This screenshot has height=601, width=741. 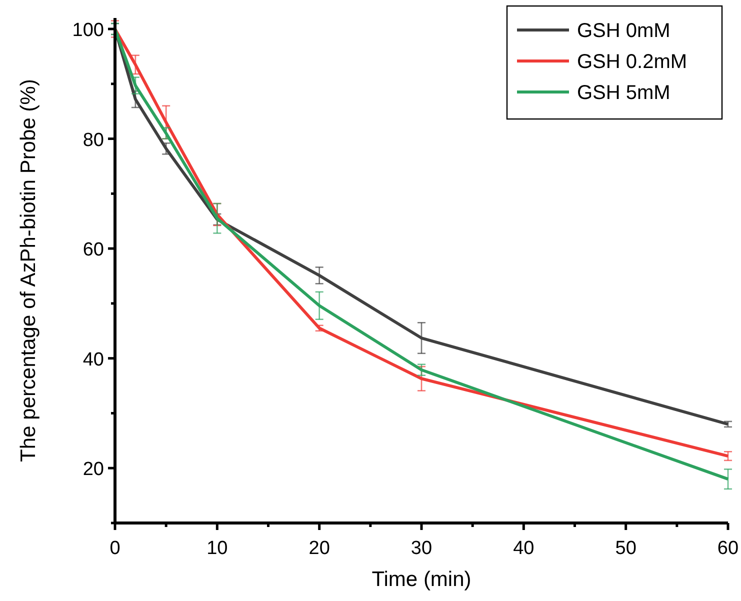 What do you see at coordinates (523, 548) in the screenshot?
I see `x-tick-label: 40` at bounding box center [523, 548].